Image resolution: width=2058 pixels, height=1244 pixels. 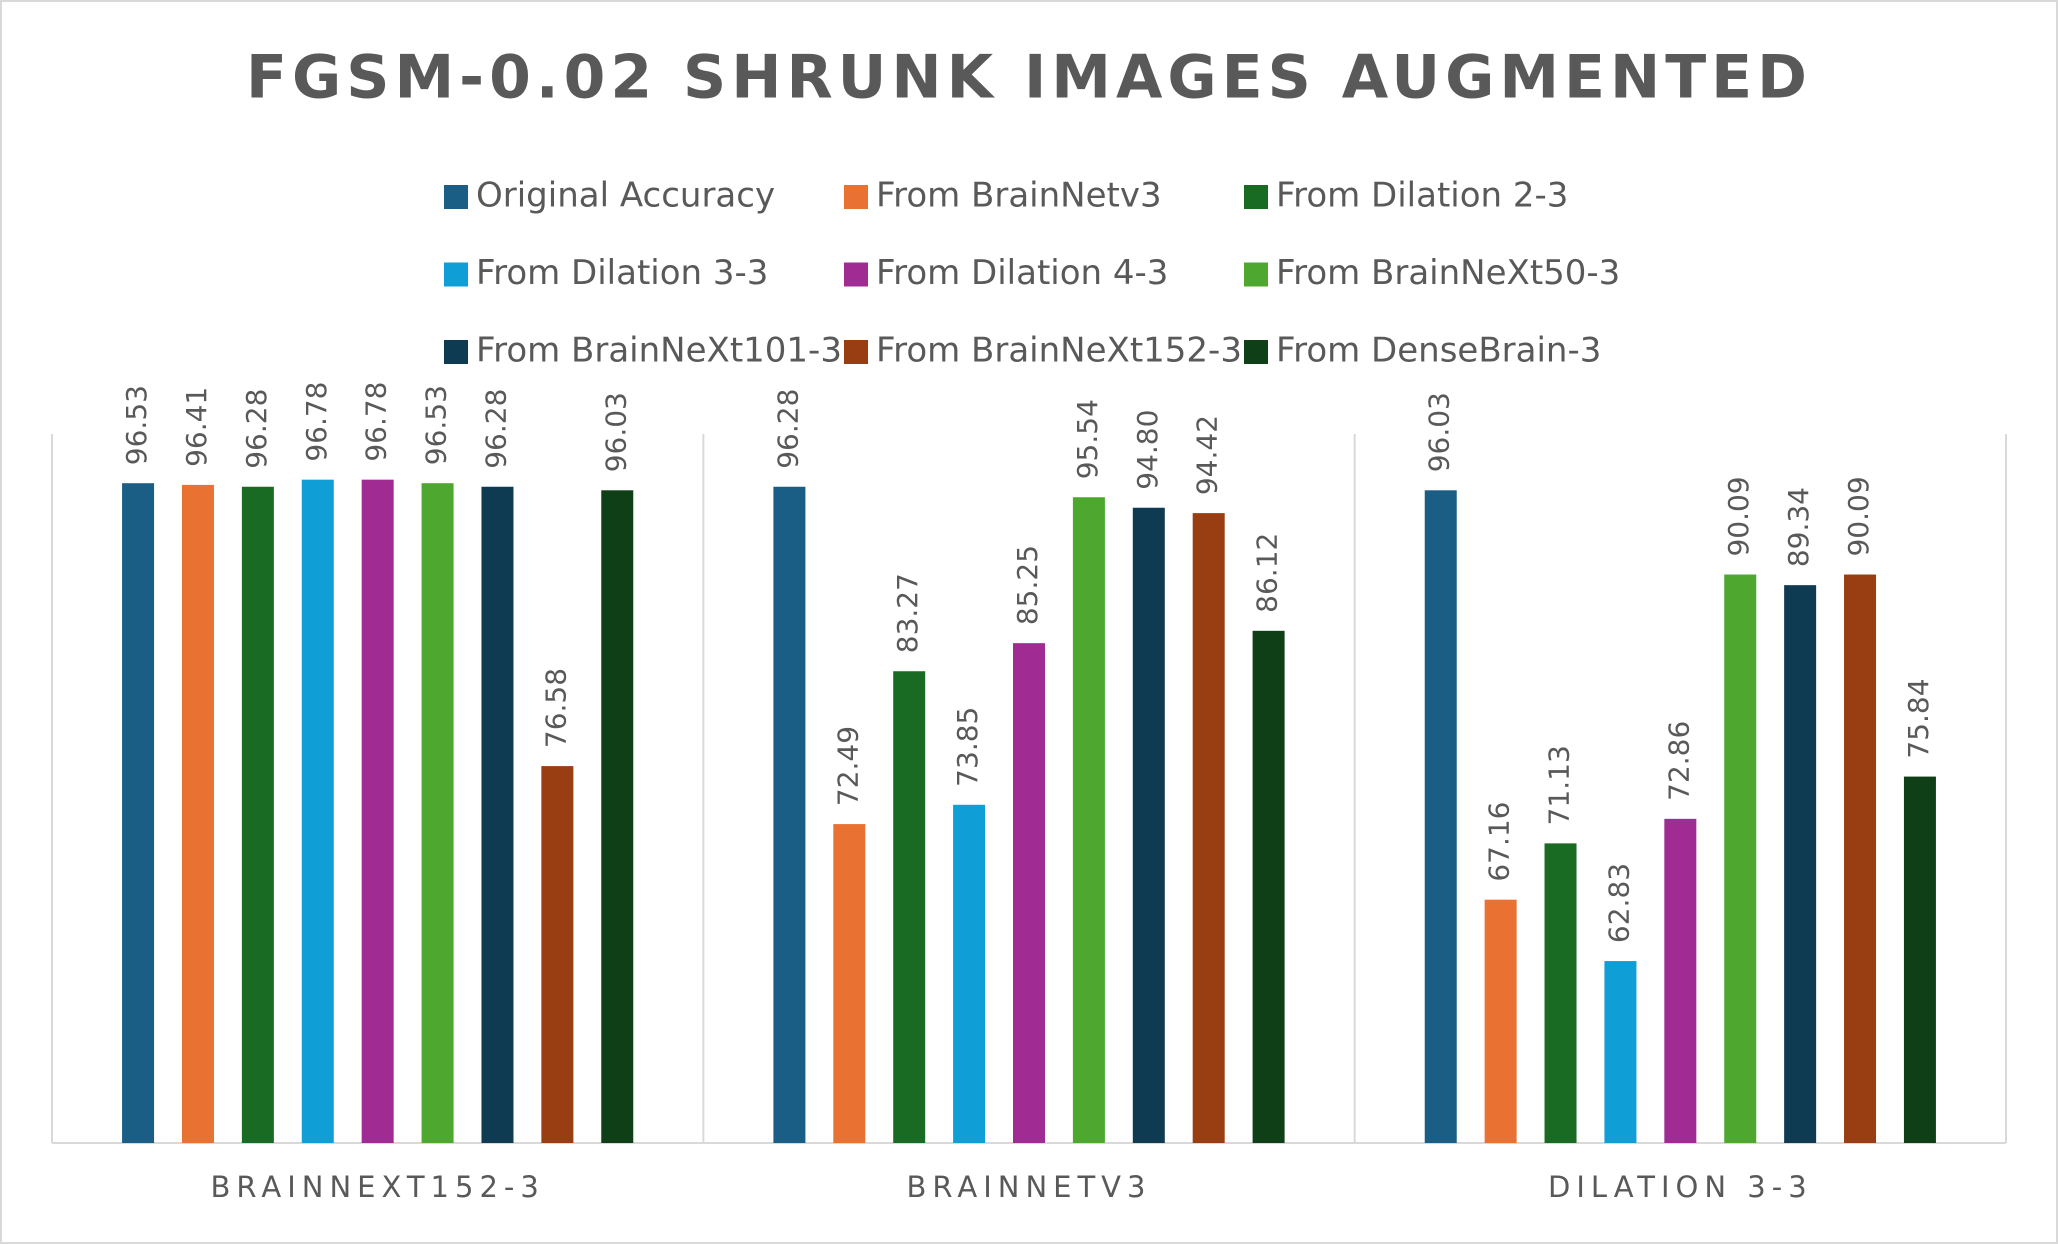 What do you see at coordinates (1918, 718) in the screenshot?
I see `data-label: 75.84` at bounding box center [1918, 718].